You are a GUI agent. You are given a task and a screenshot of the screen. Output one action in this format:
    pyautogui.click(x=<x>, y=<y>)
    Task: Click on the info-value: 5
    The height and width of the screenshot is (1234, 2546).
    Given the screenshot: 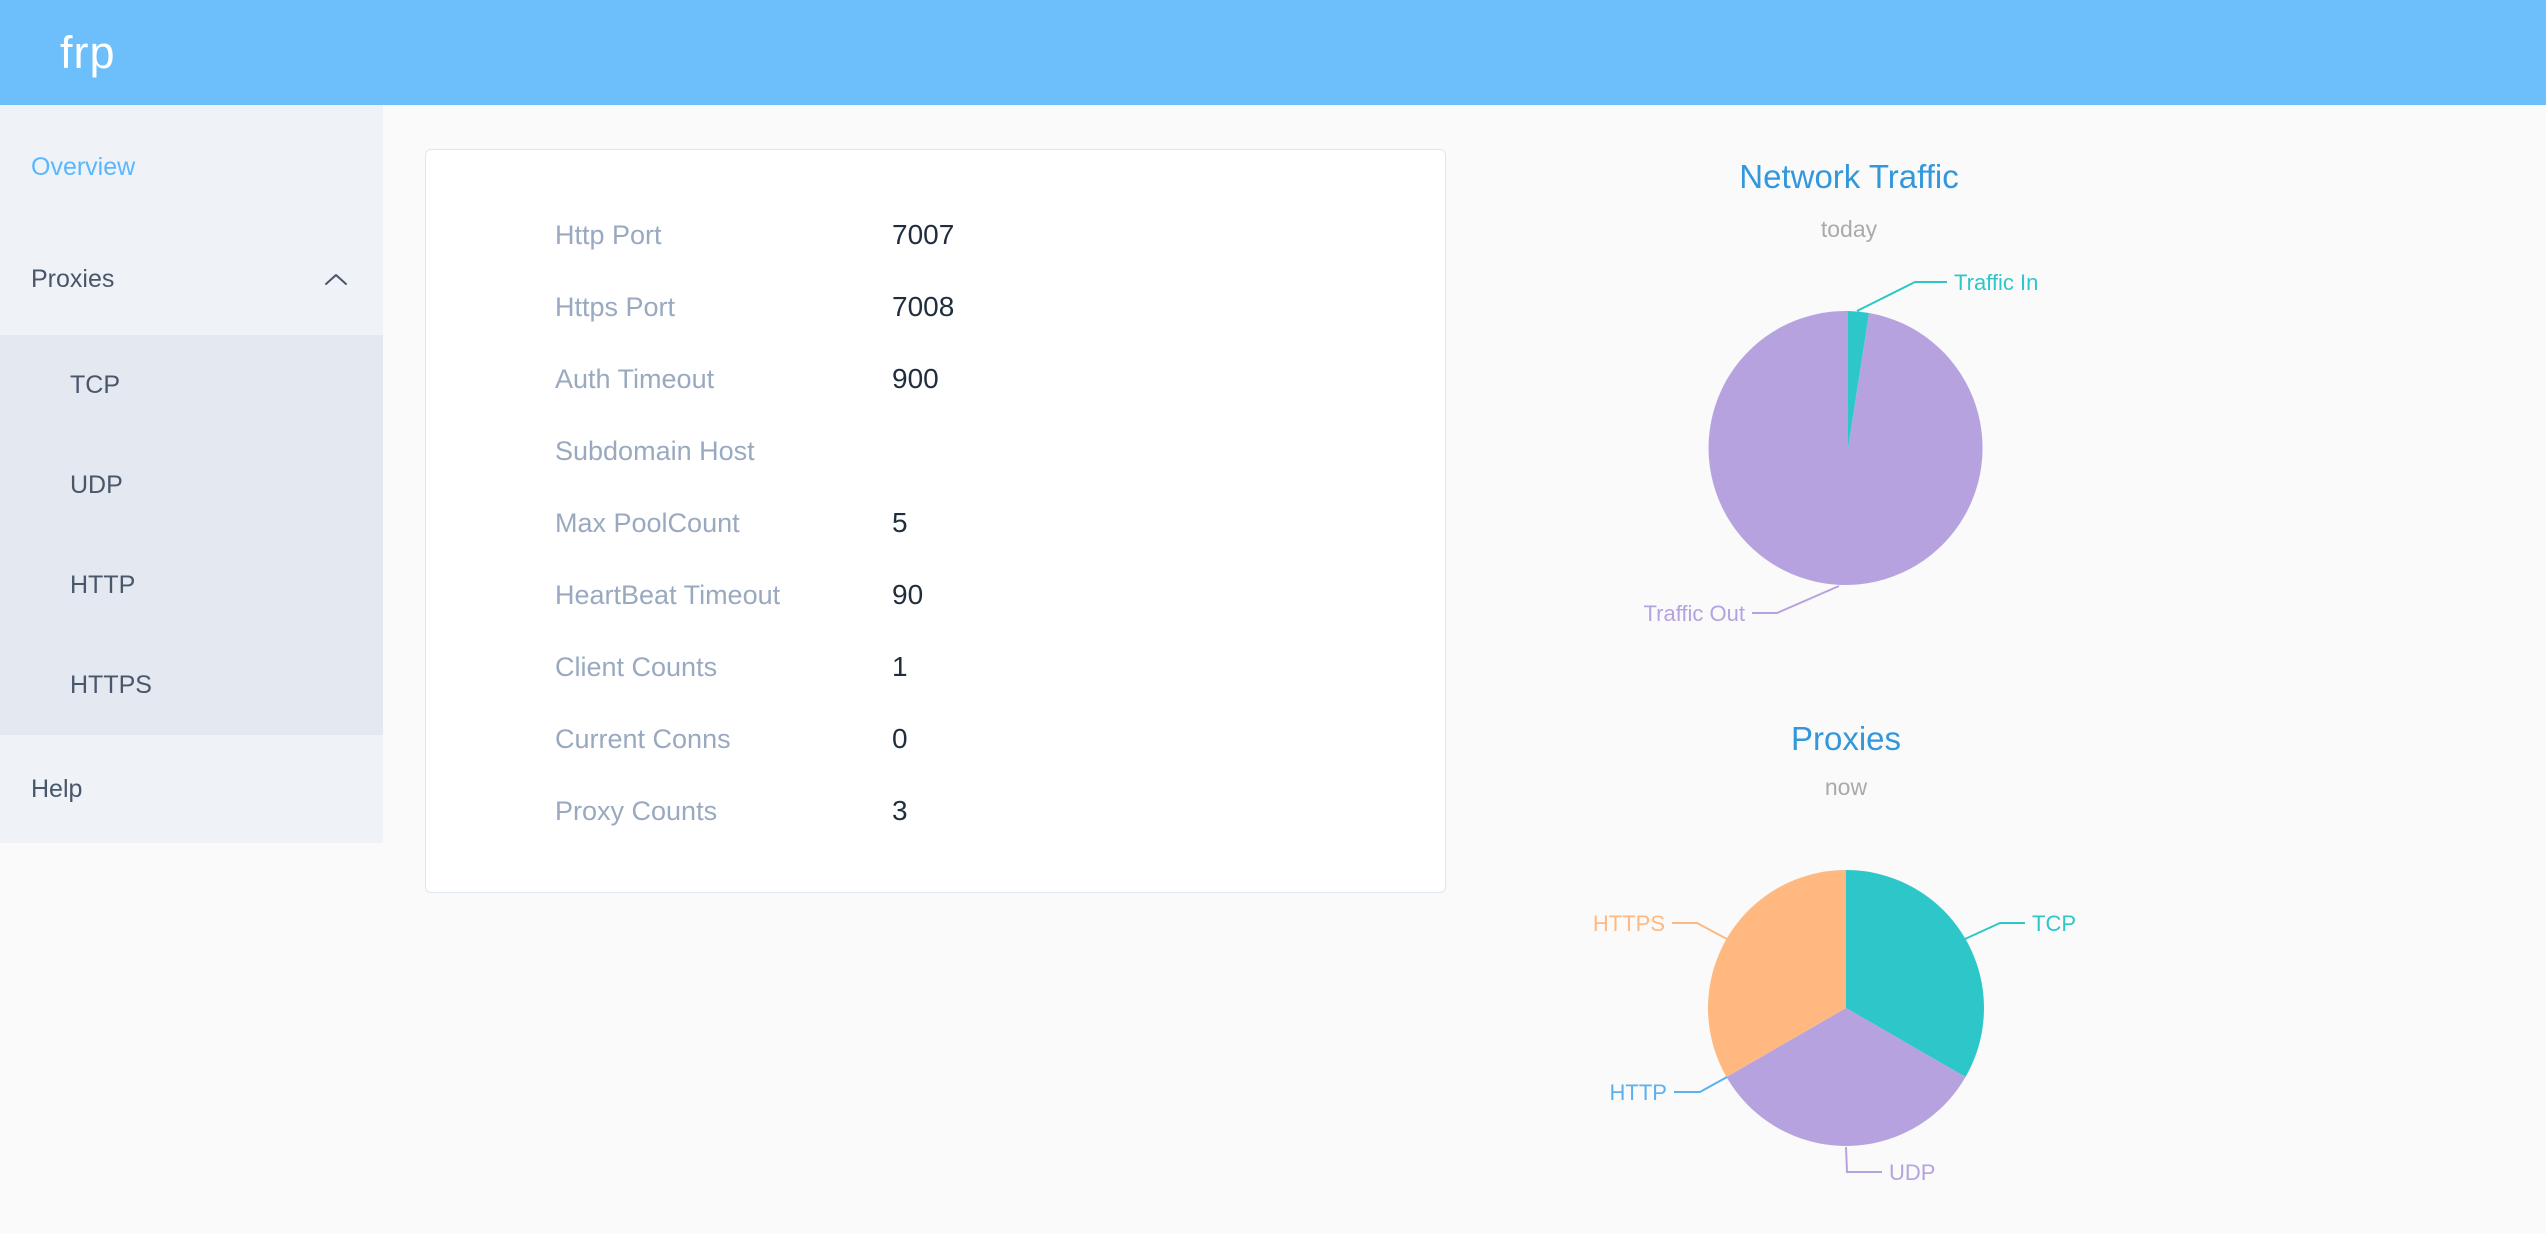 What is the action you would take?
    pyautogui.click(x=900, y=522)
    